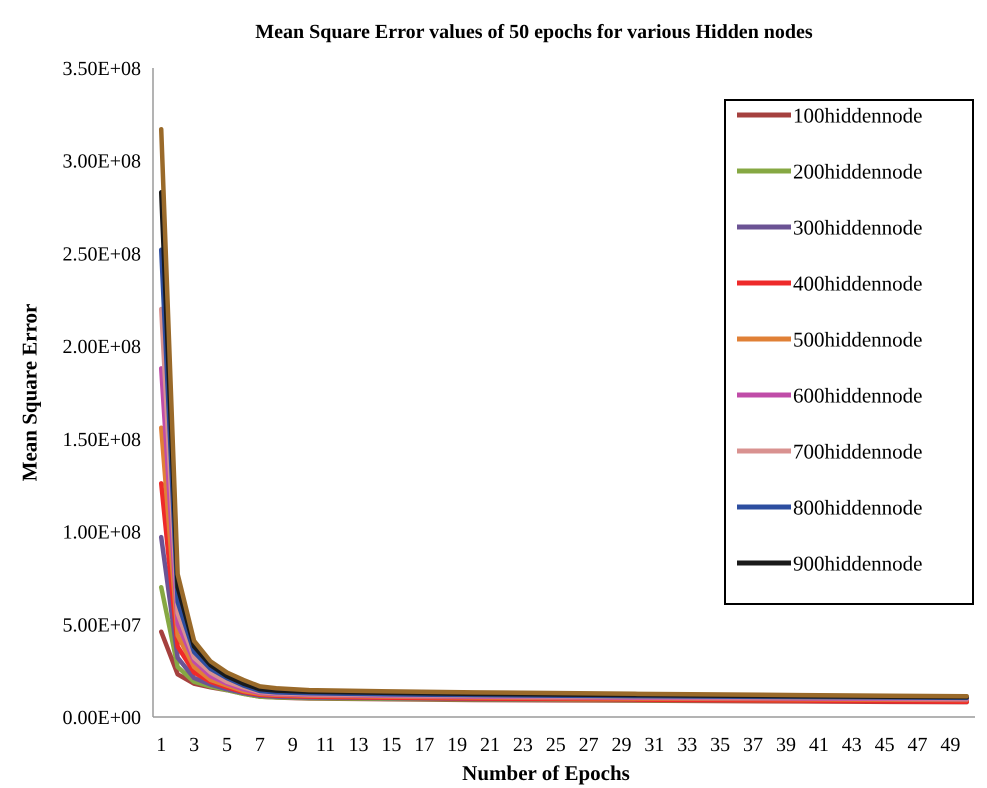 The image size is (987, 788). I want to click on x-tick-label: 9, so click(293, 745).